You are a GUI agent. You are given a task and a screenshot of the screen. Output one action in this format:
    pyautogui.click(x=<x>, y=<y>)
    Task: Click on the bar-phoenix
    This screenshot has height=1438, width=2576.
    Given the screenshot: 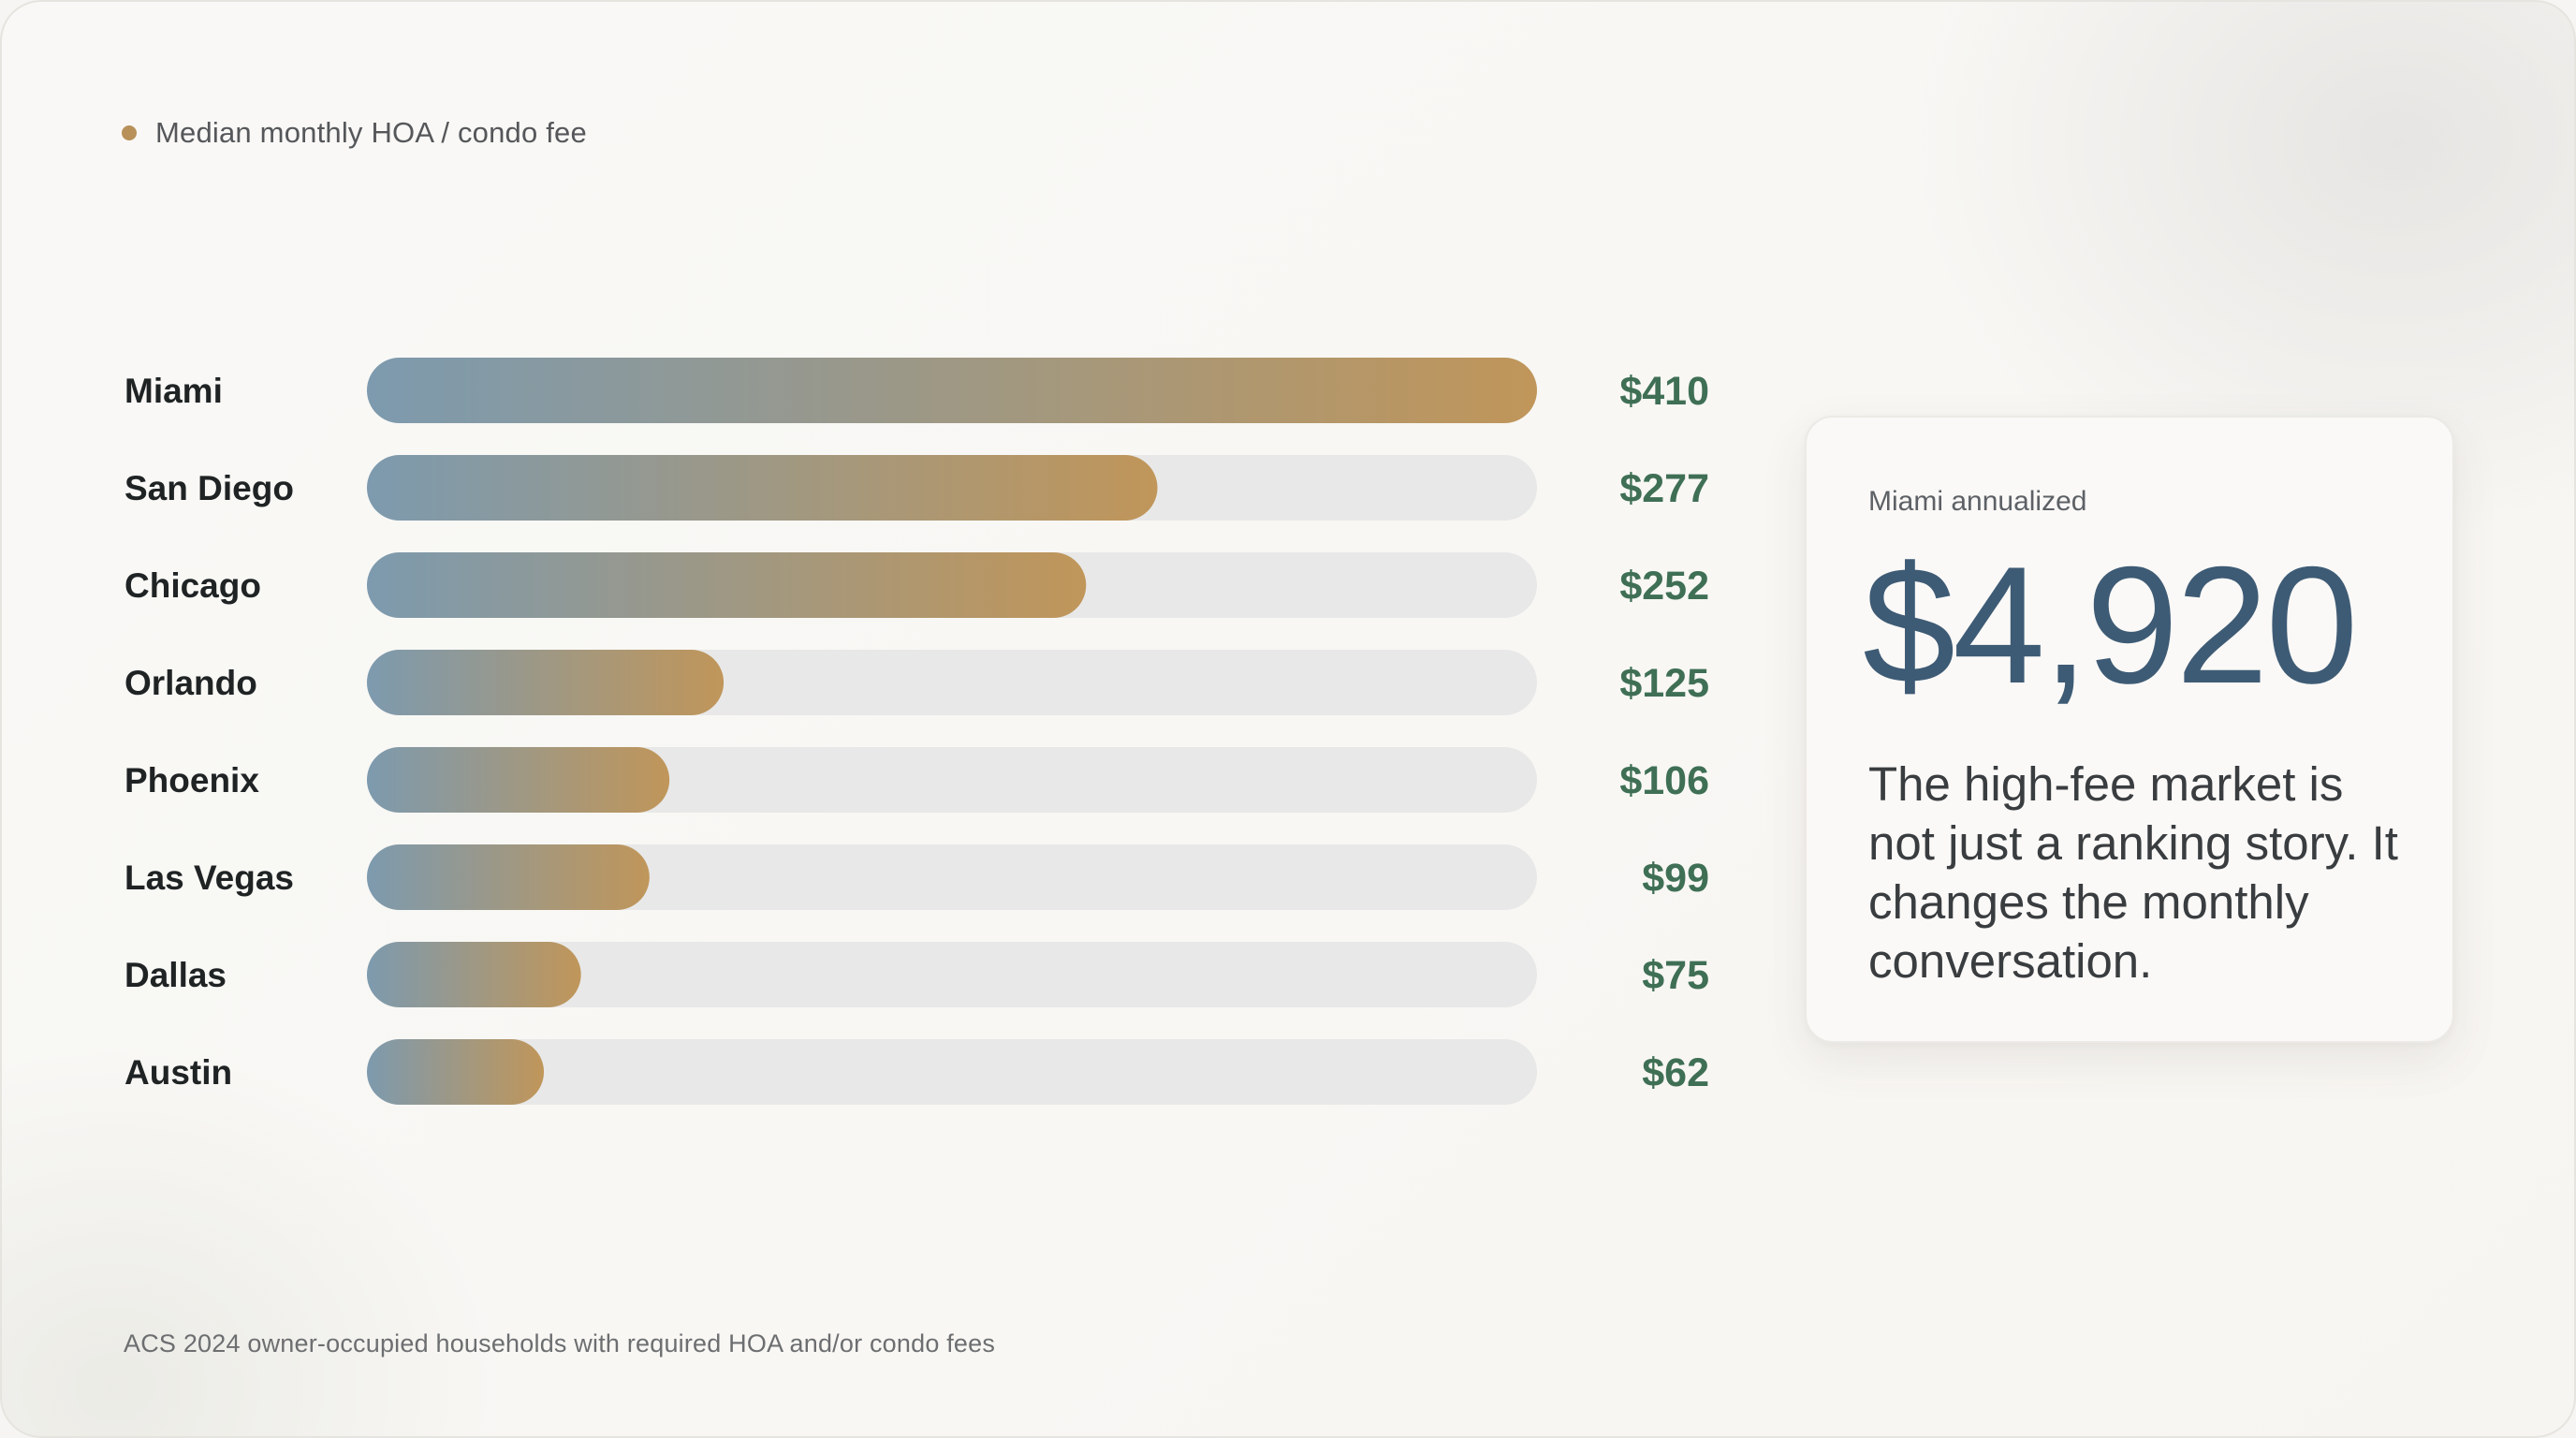 What is the action you would take?
    pyautogui.click(x=518, y=780)
    